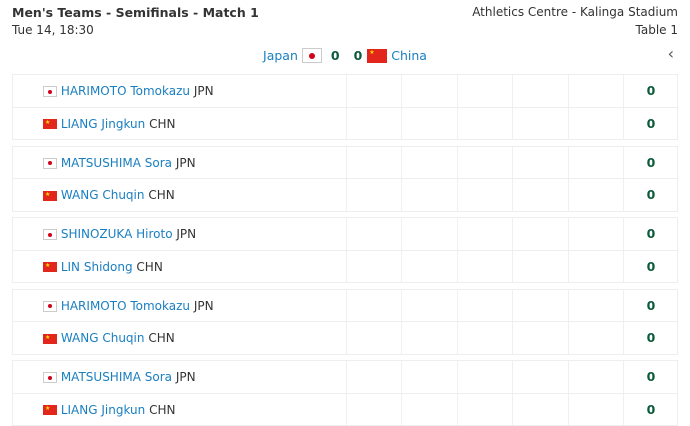 Image resolution: width=690 pixels, height=426 pixels. I want to click on player-row: SHINOZUKA Hiroto JPN 0, so click(345, 234).